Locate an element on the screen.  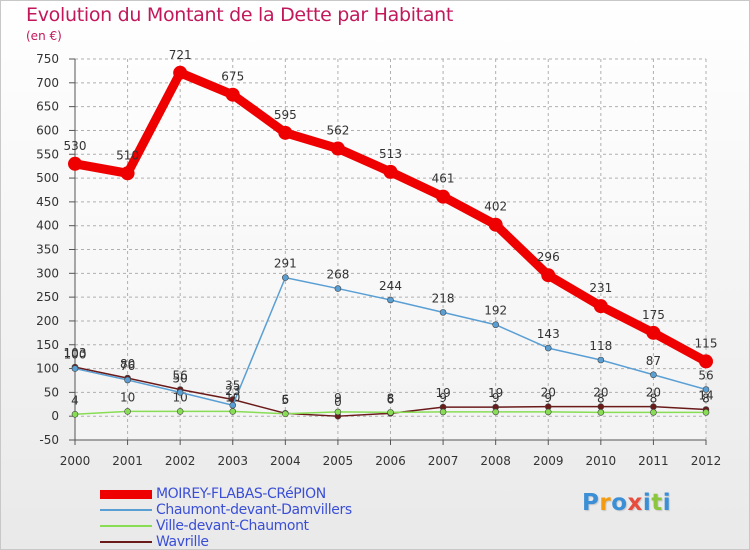
logo-letter: t is located at coordinates (657, 503).